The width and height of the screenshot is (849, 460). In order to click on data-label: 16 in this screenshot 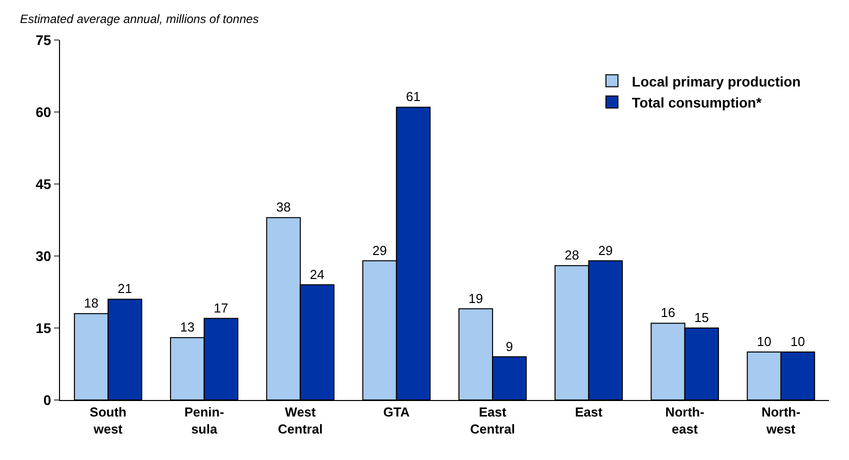, I will do `click(668, 312)`.